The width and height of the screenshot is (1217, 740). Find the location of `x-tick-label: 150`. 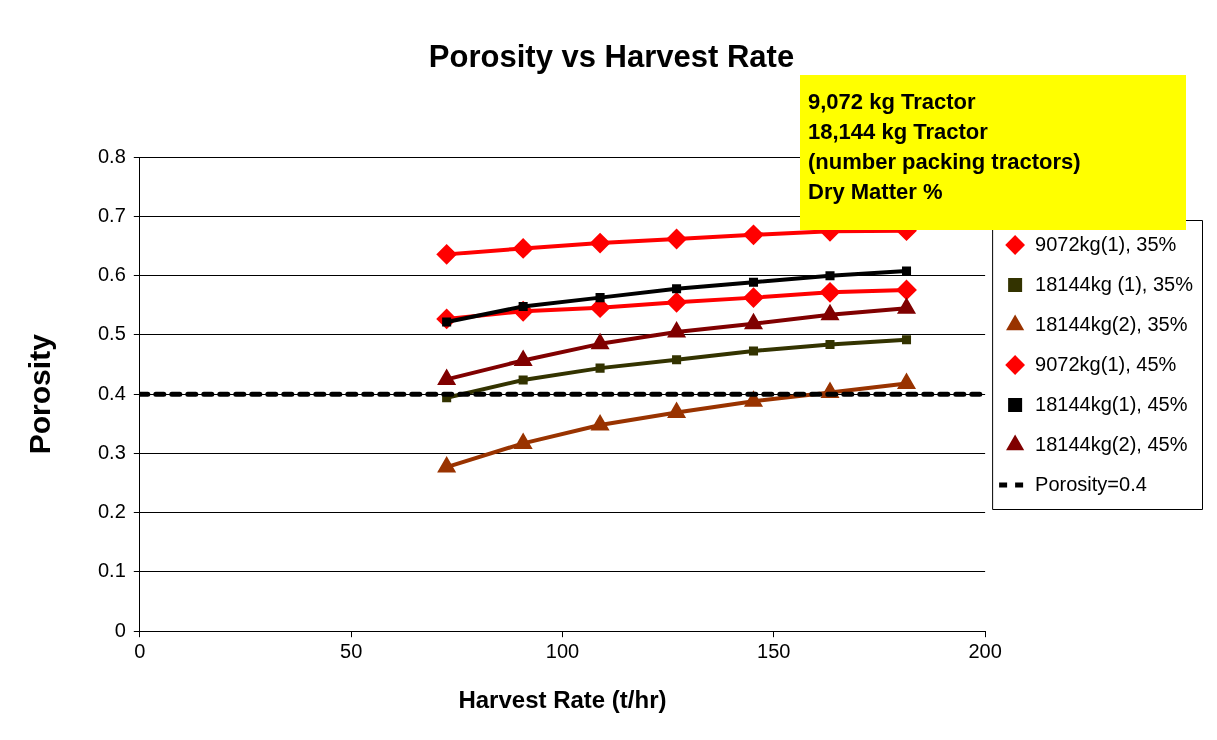

x-tick-label: 150 is located at coordinates (774, 650).